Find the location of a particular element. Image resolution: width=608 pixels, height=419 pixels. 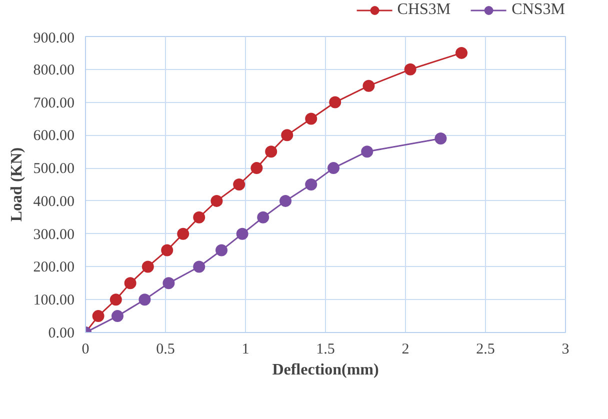

y-tick-label: 800.00 is located at coordinates (53, 70).